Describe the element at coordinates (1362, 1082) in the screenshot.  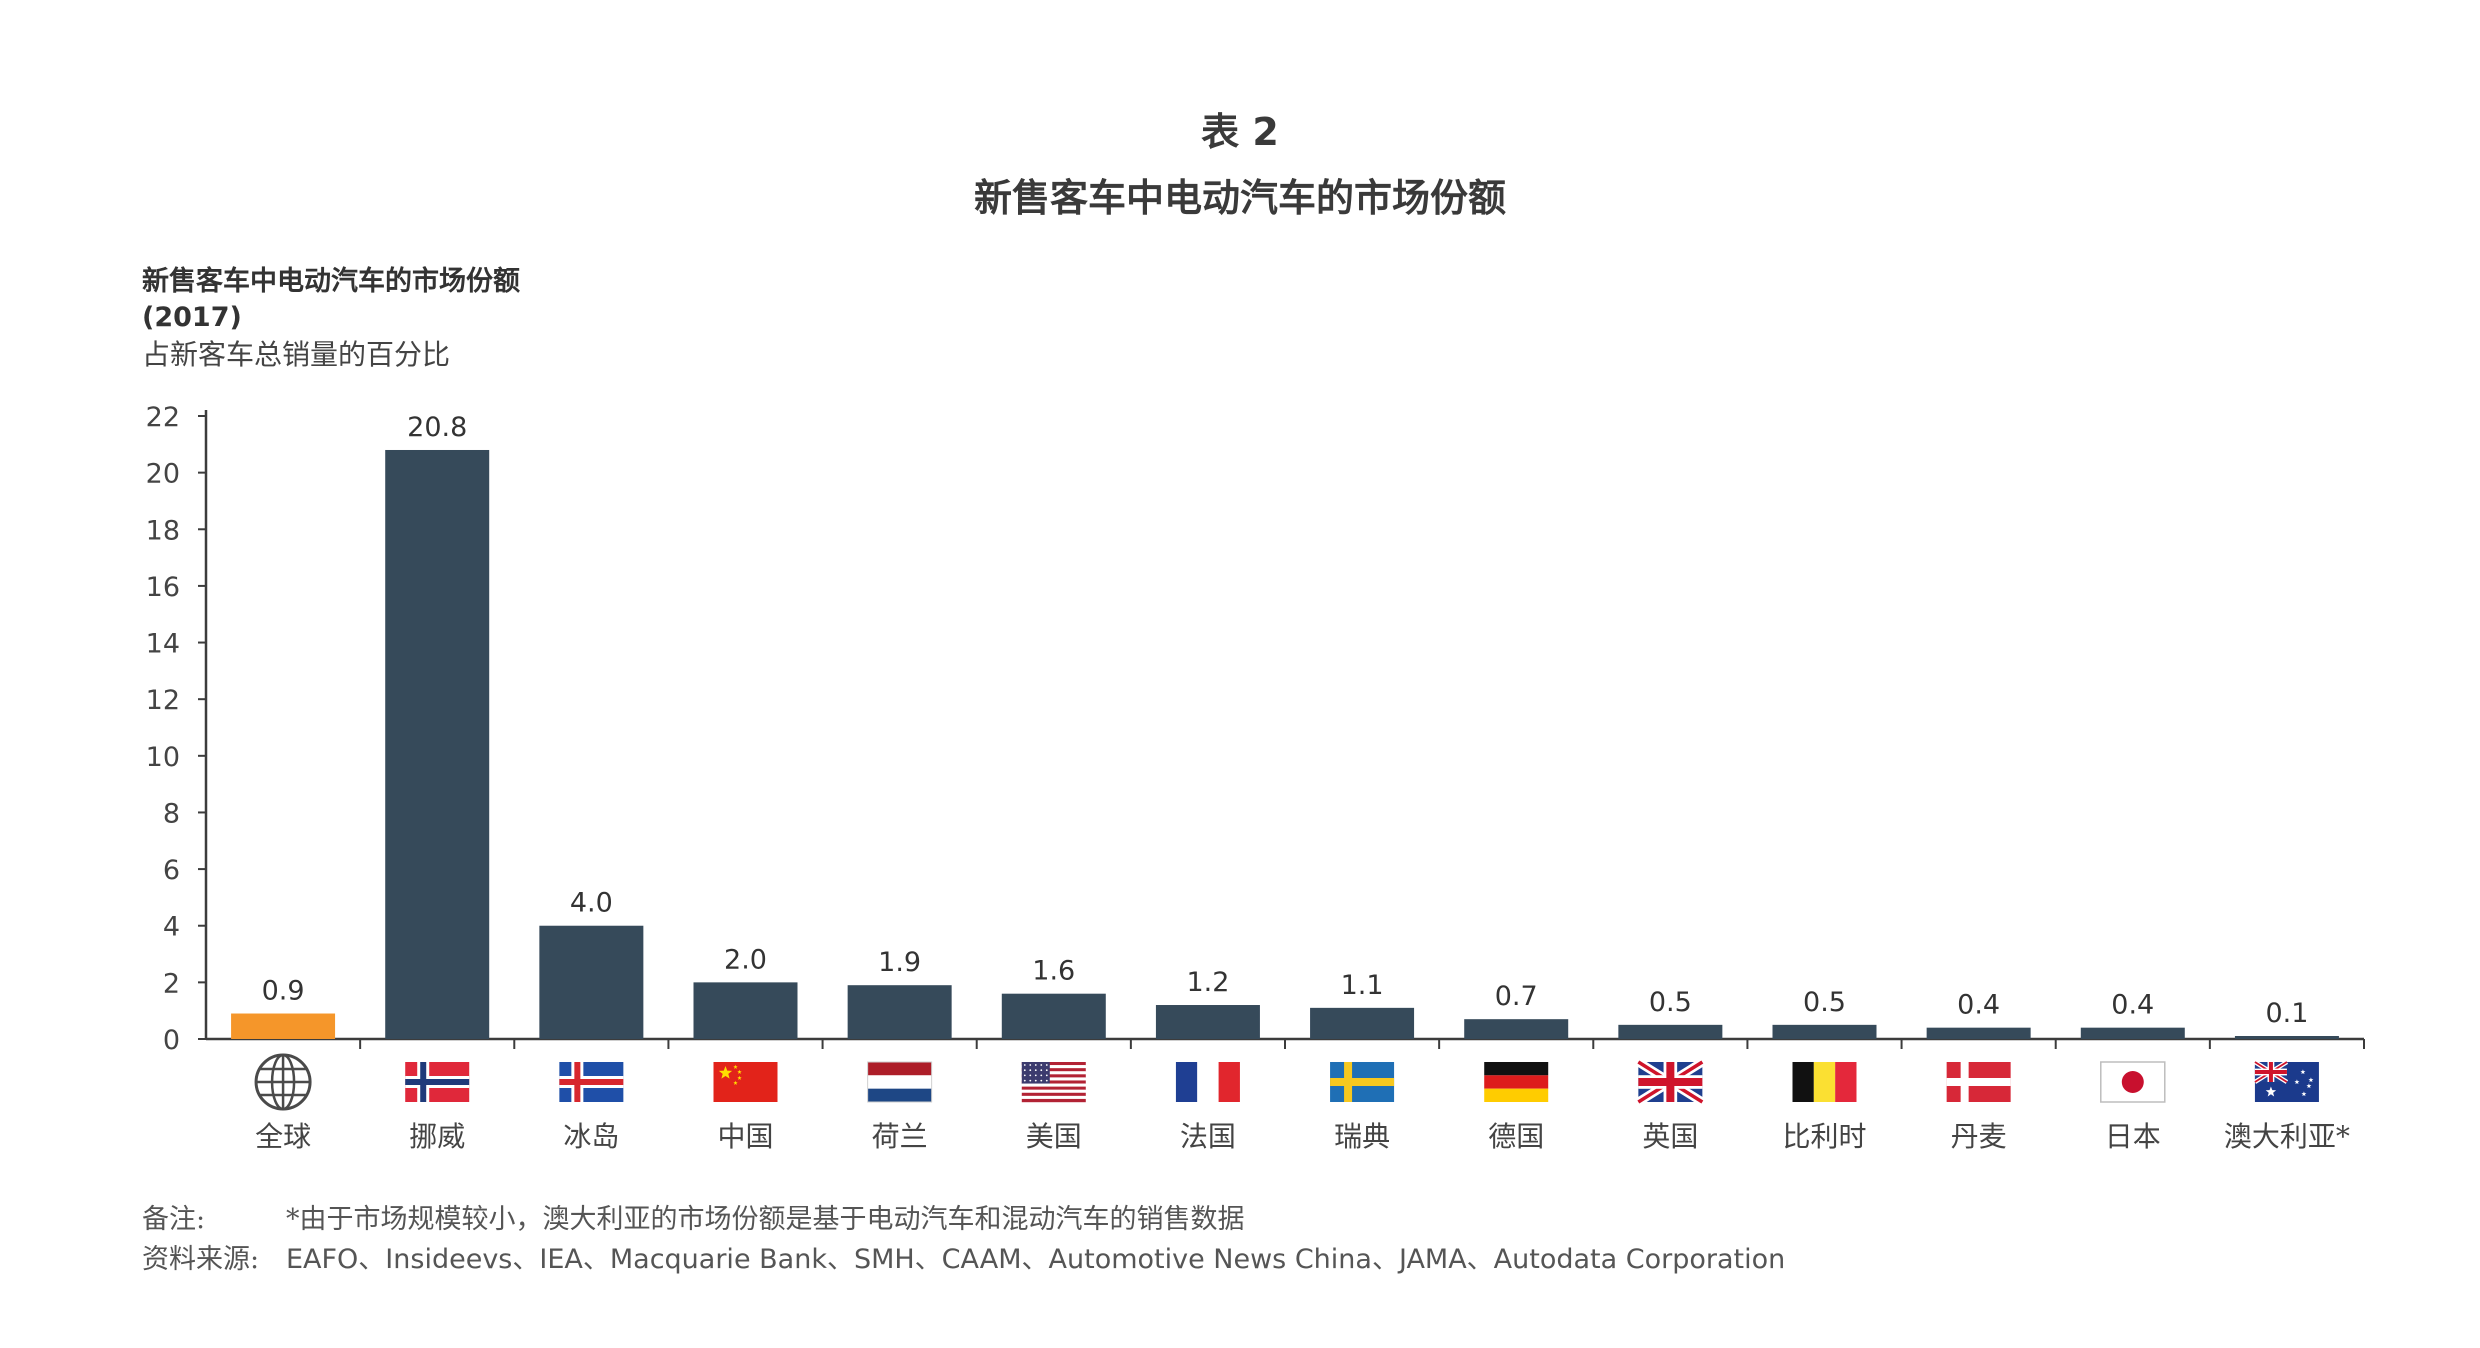
I see `sweden-flag-icon` at that location.